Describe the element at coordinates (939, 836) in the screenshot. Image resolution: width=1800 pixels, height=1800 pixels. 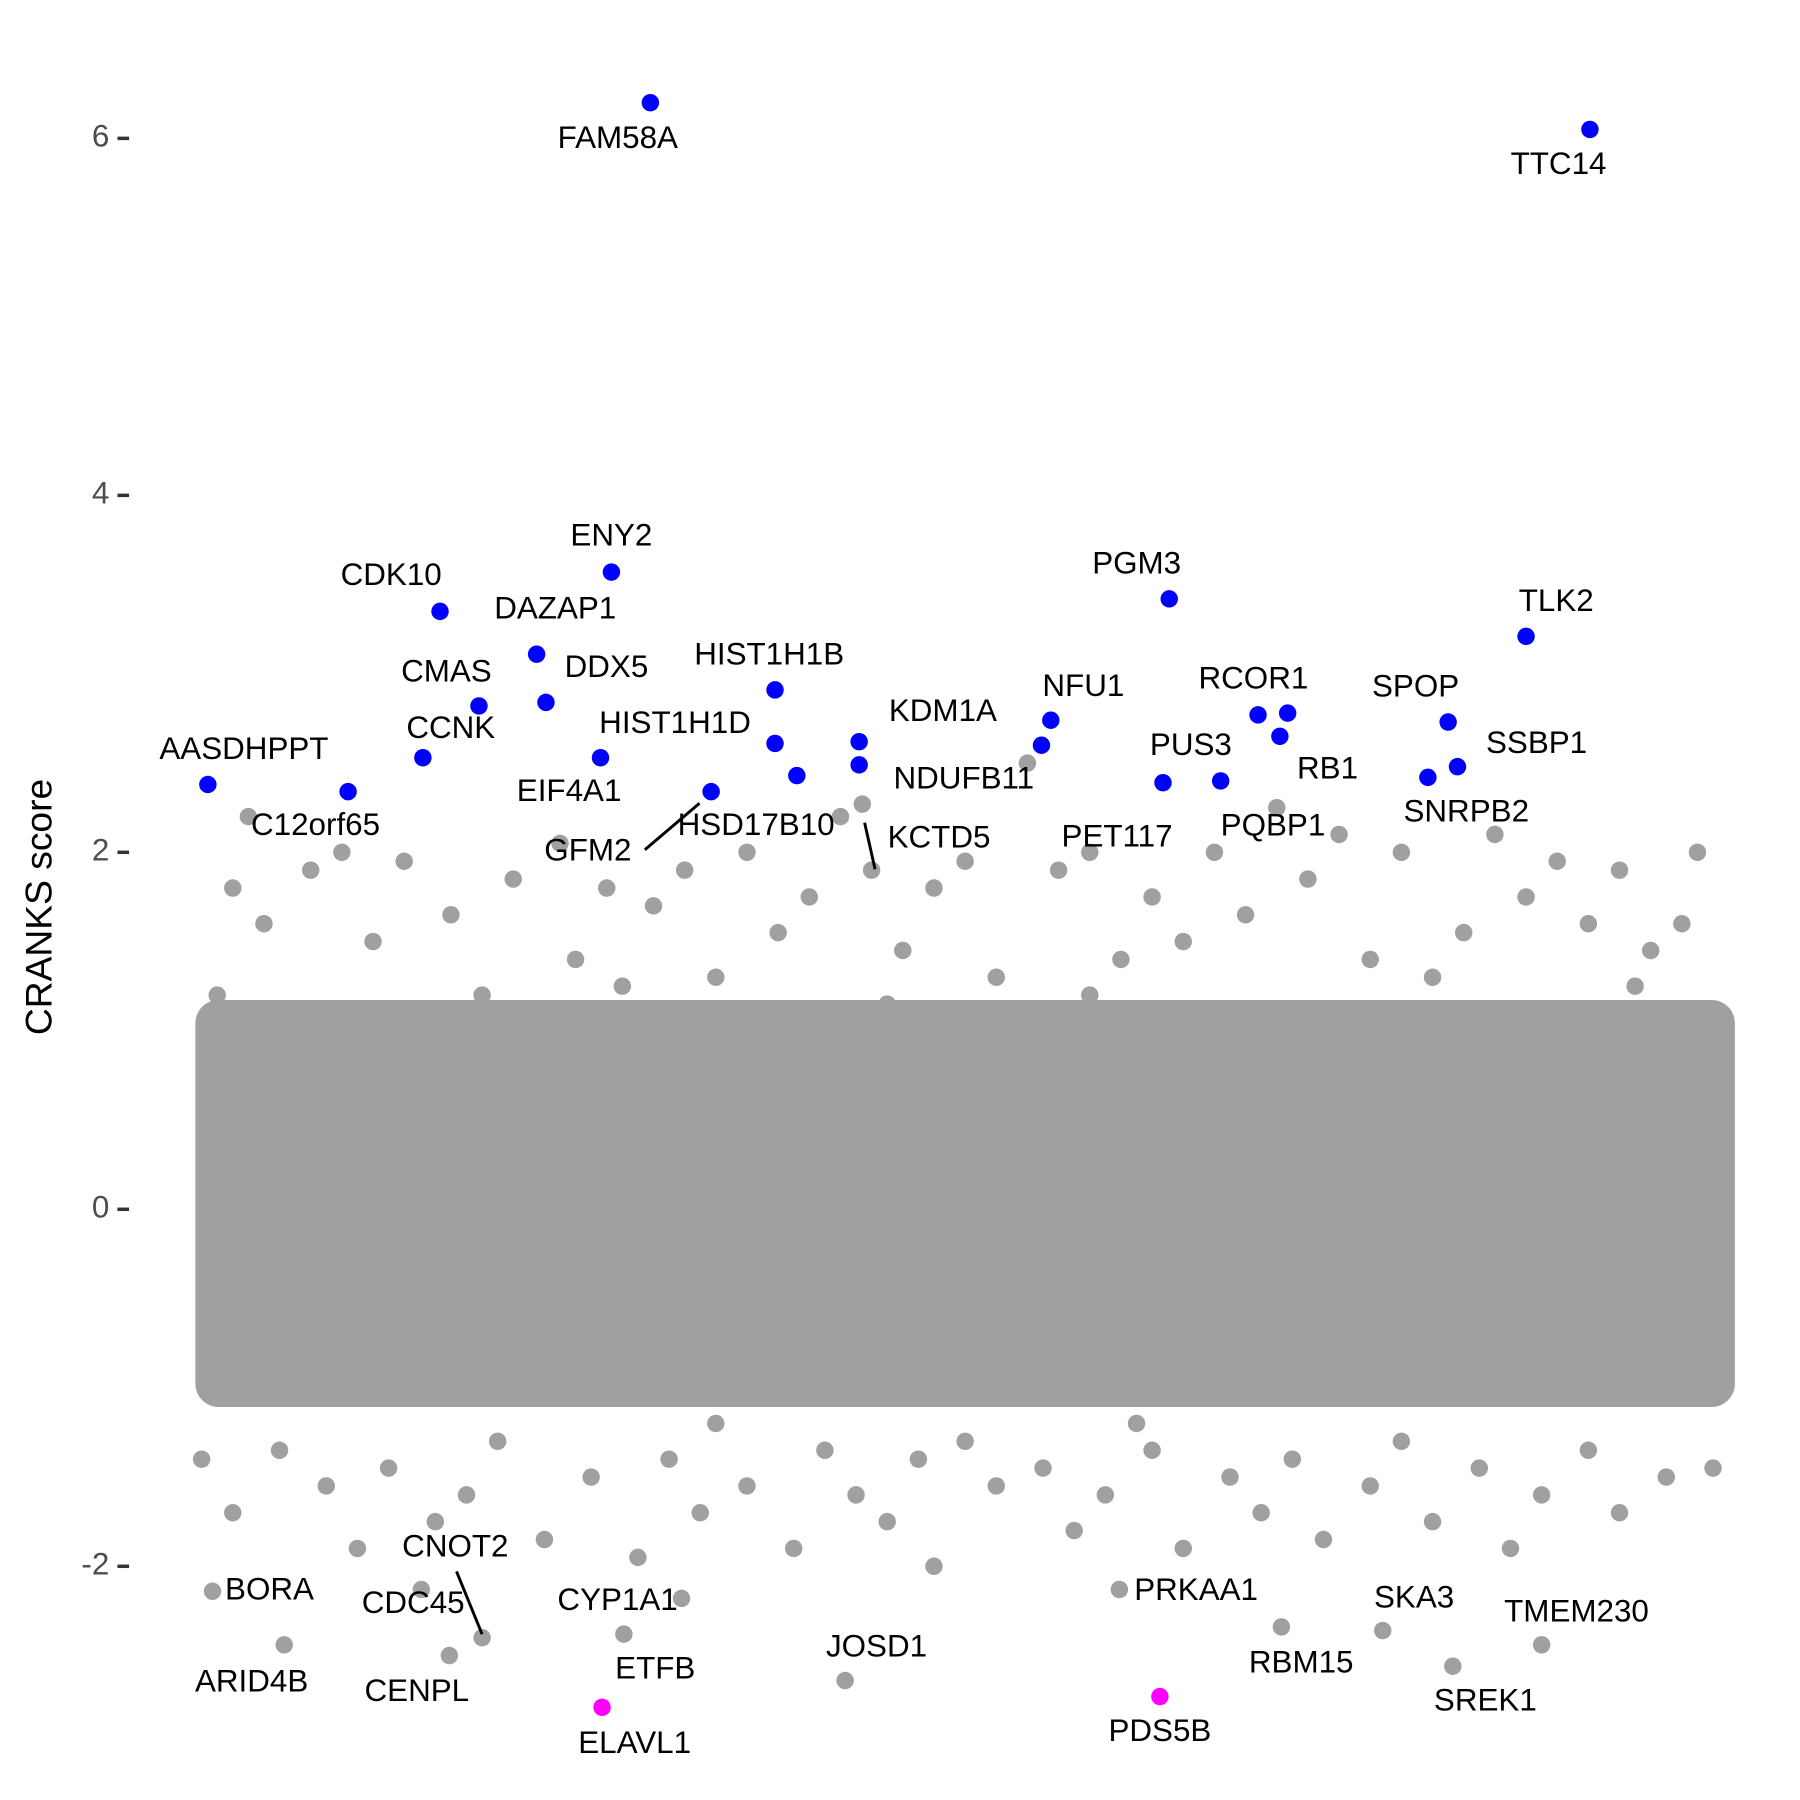
I see `point-label: KCTD5` at that location.